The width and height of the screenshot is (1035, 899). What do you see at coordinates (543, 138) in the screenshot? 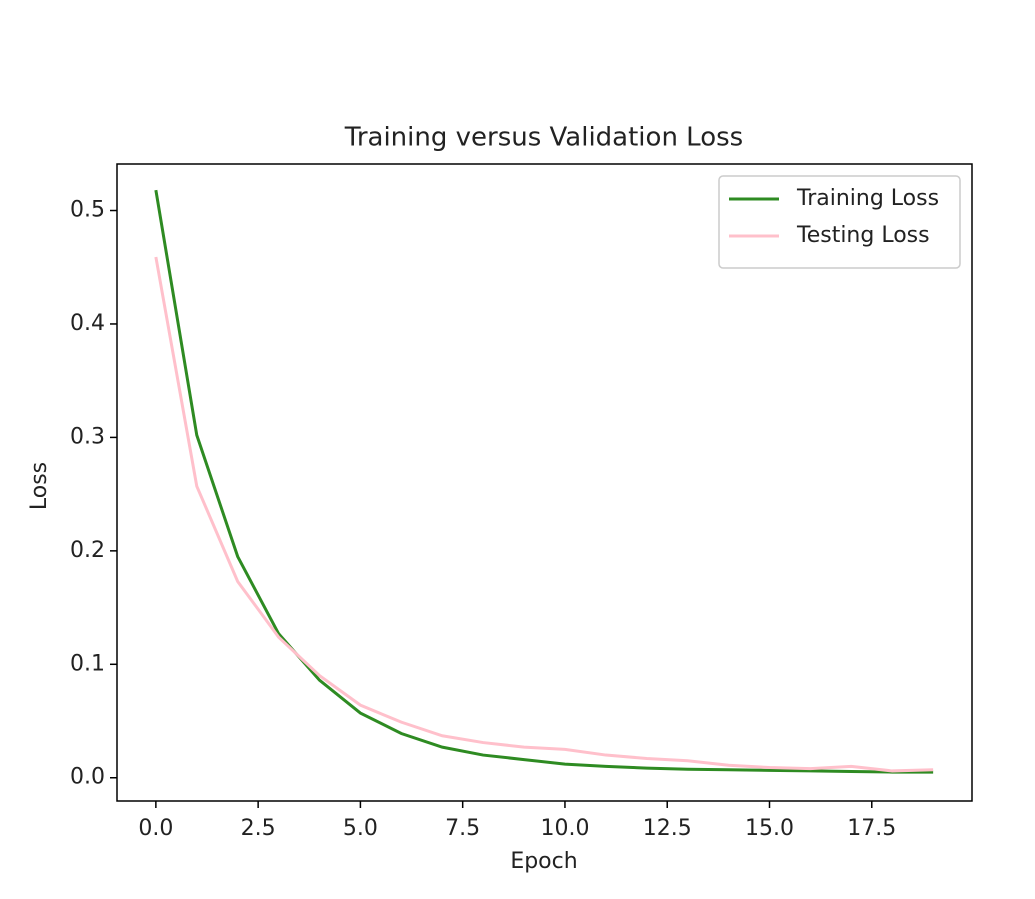
I see `chart-title: Training versus Validation Loss` at bounding box center [543, 138].